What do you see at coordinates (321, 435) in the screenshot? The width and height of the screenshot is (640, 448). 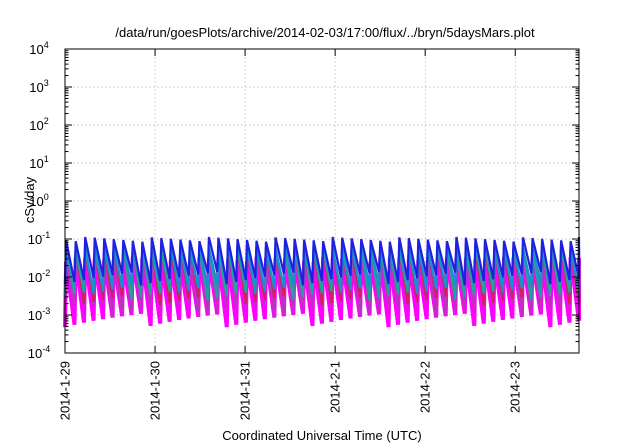 I see `x-axis-title: Coordinated Universal Time (UTC)` at bounding box center [321, 435].